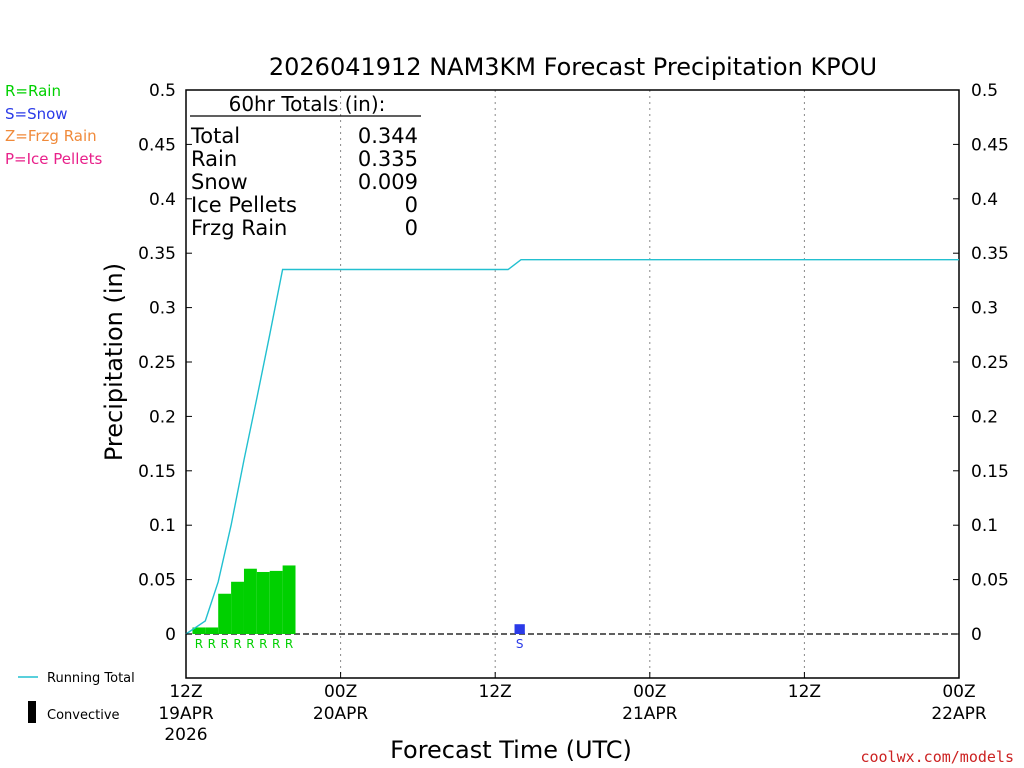  Describe the element at coordinates (32, 712) in the screenshot. I see `convective-legend-swatch` at that location.